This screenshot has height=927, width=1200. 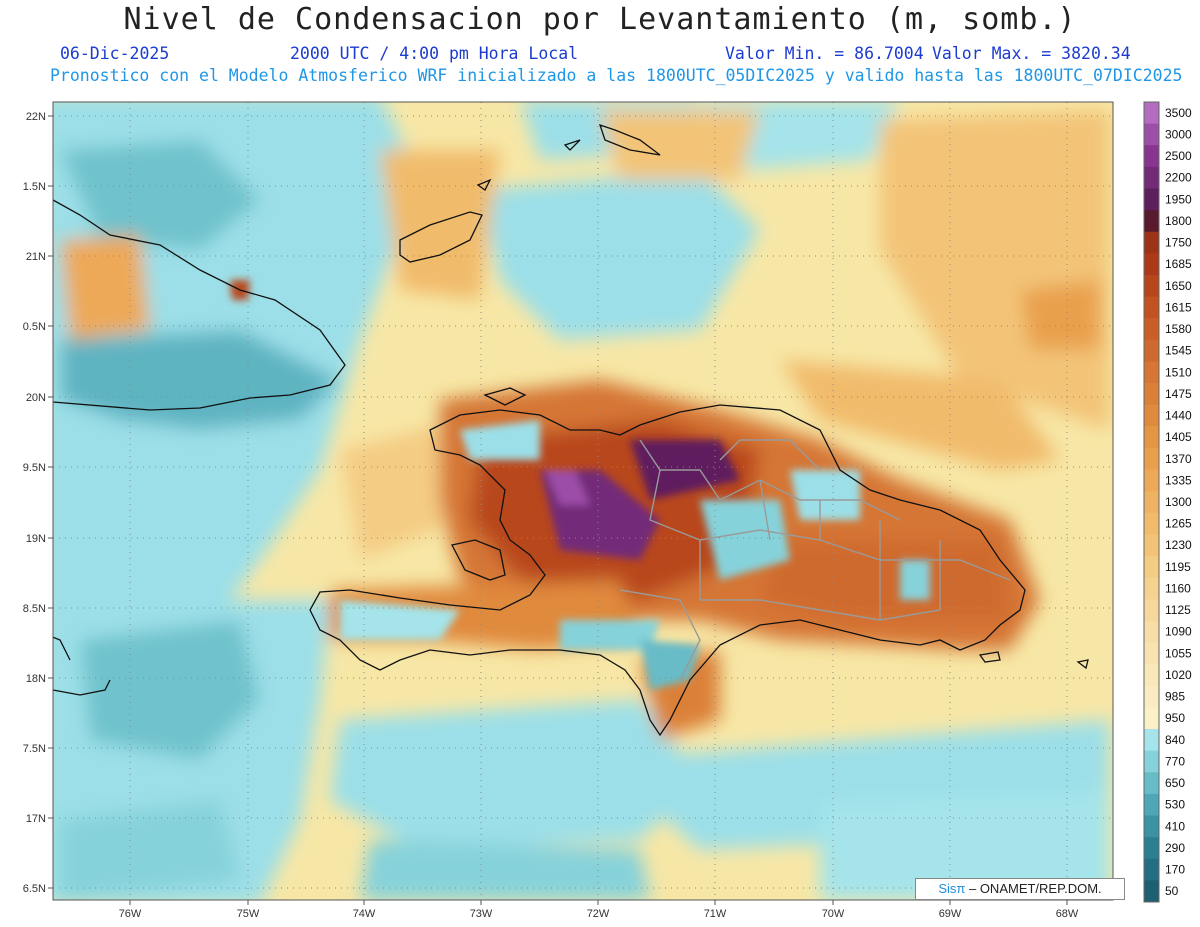 What do you see at coordinates (1178, 416) in the screenshot?
I see `colorbar-label: 1440` at bounding box center [1178, 416].